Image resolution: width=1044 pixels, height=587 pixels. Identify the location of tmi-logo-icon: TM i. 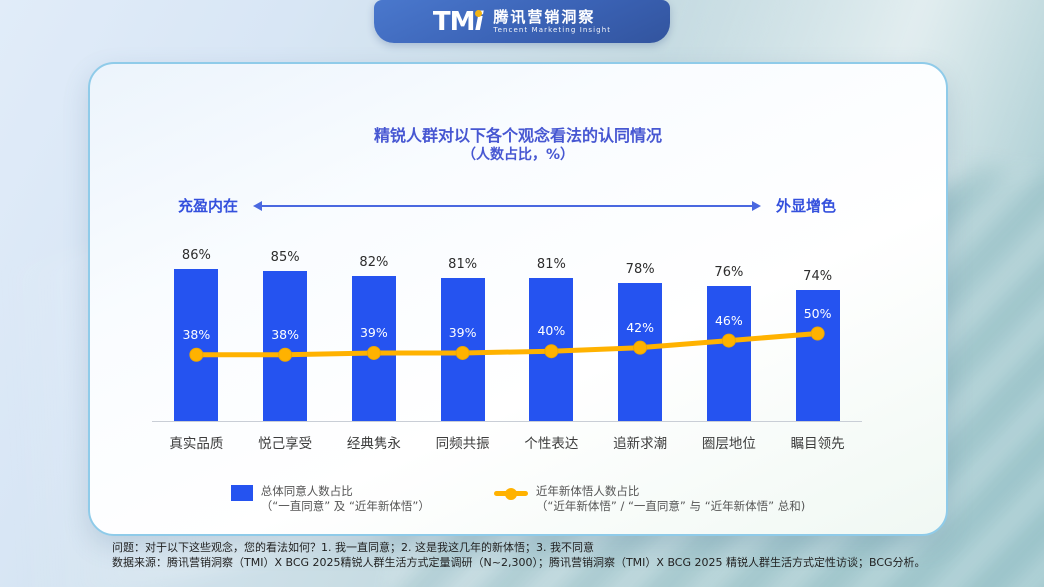
(458, 21).